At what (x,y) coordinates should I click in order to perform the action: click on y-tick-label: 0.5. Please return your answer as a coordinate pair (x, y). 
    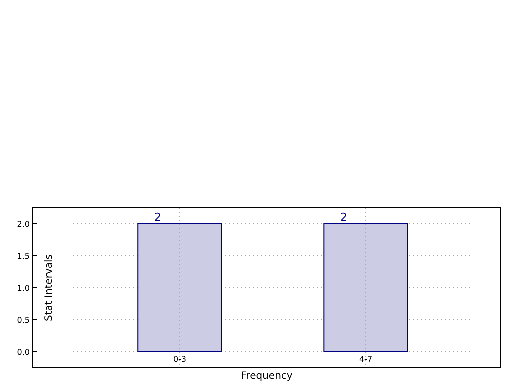
    Looking at the image, I should click on (23, 320).